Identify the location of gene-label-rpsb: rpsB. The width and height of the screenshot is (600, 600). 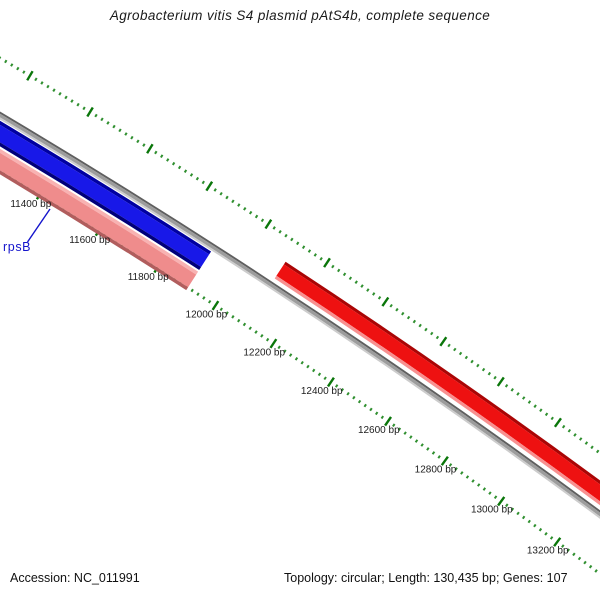
(17, 247).